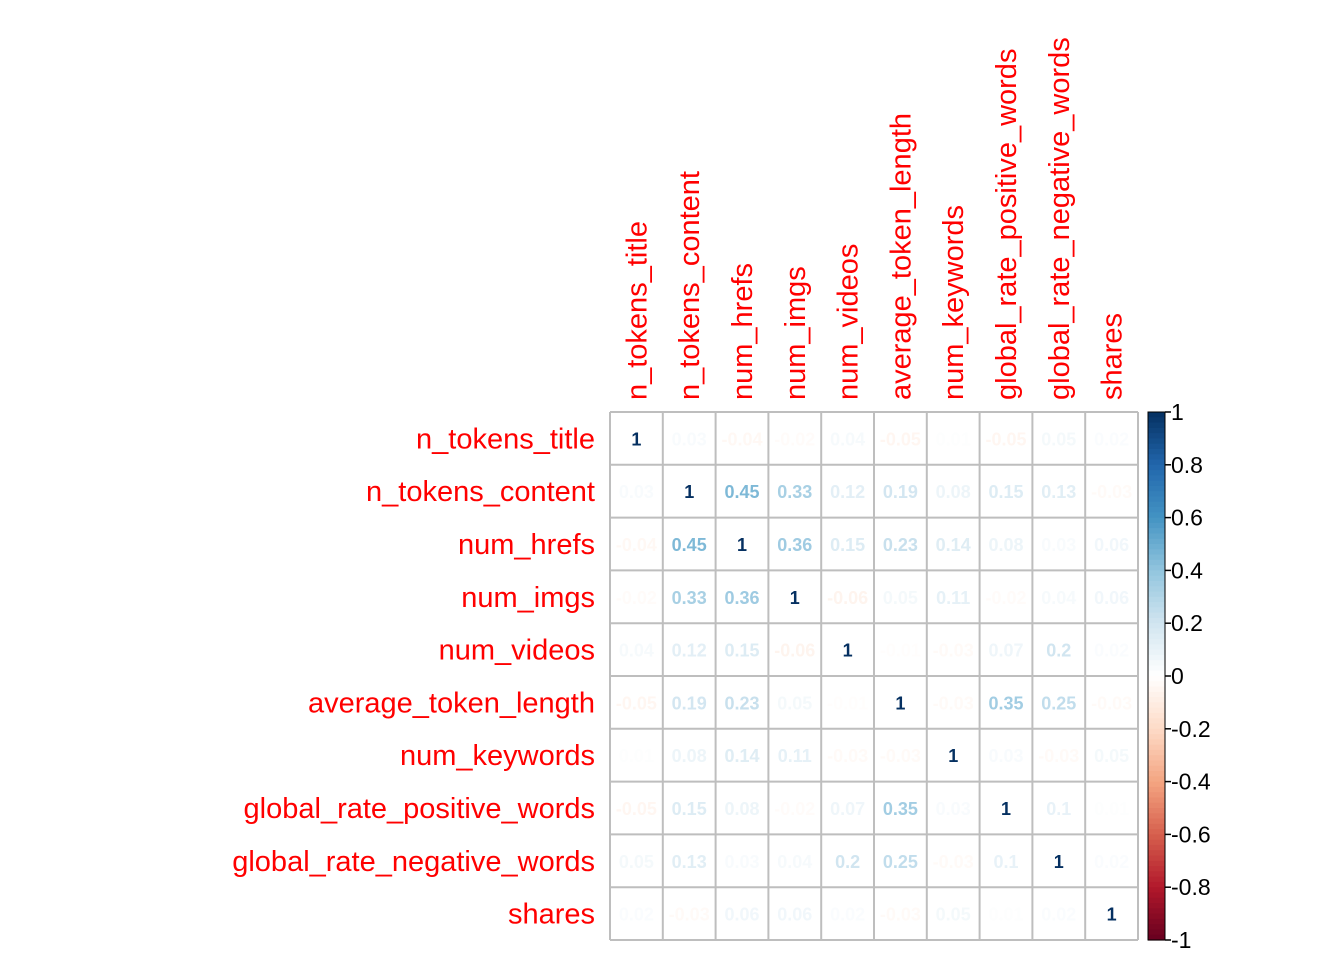 The width and height of the screenshot is (1344, 960). What do you see at coordinates (1187, 518) in the screenshot?
I see `colorbar-tick-label: 0.6` at bounding box center [1187, 518].